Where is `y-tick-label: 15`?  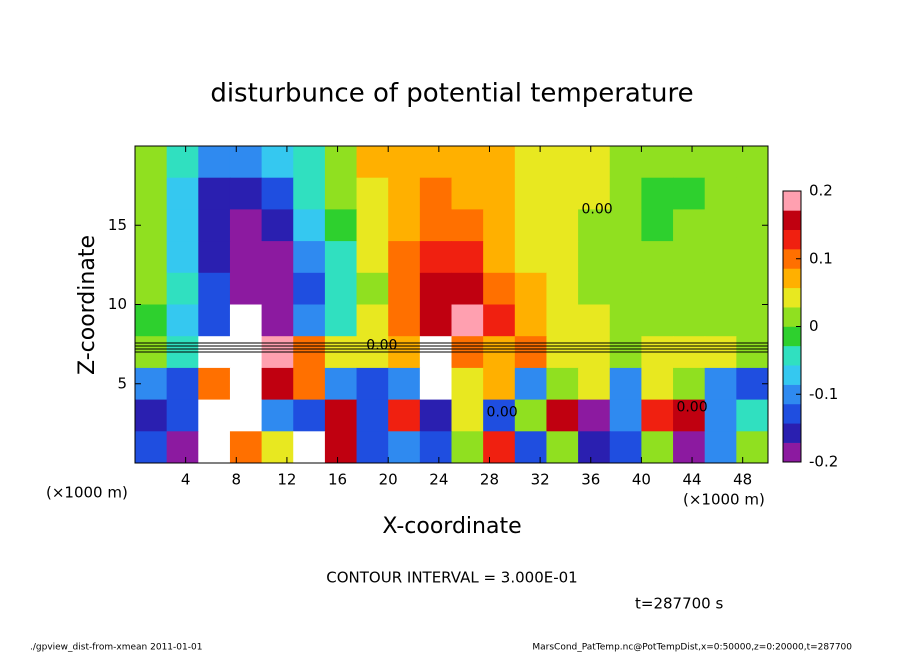
y-tick-label: 15 is located at coordinates (117, 225).